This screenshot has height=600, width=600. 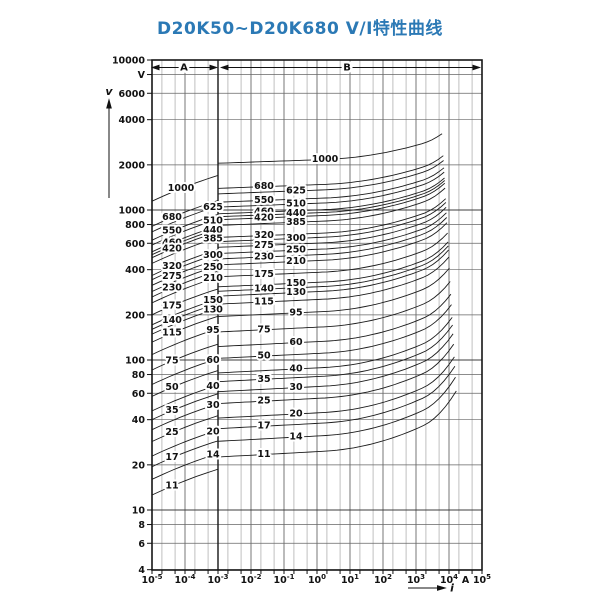 I want to click on x-tick-label: 10², so click(x=383, y=579).